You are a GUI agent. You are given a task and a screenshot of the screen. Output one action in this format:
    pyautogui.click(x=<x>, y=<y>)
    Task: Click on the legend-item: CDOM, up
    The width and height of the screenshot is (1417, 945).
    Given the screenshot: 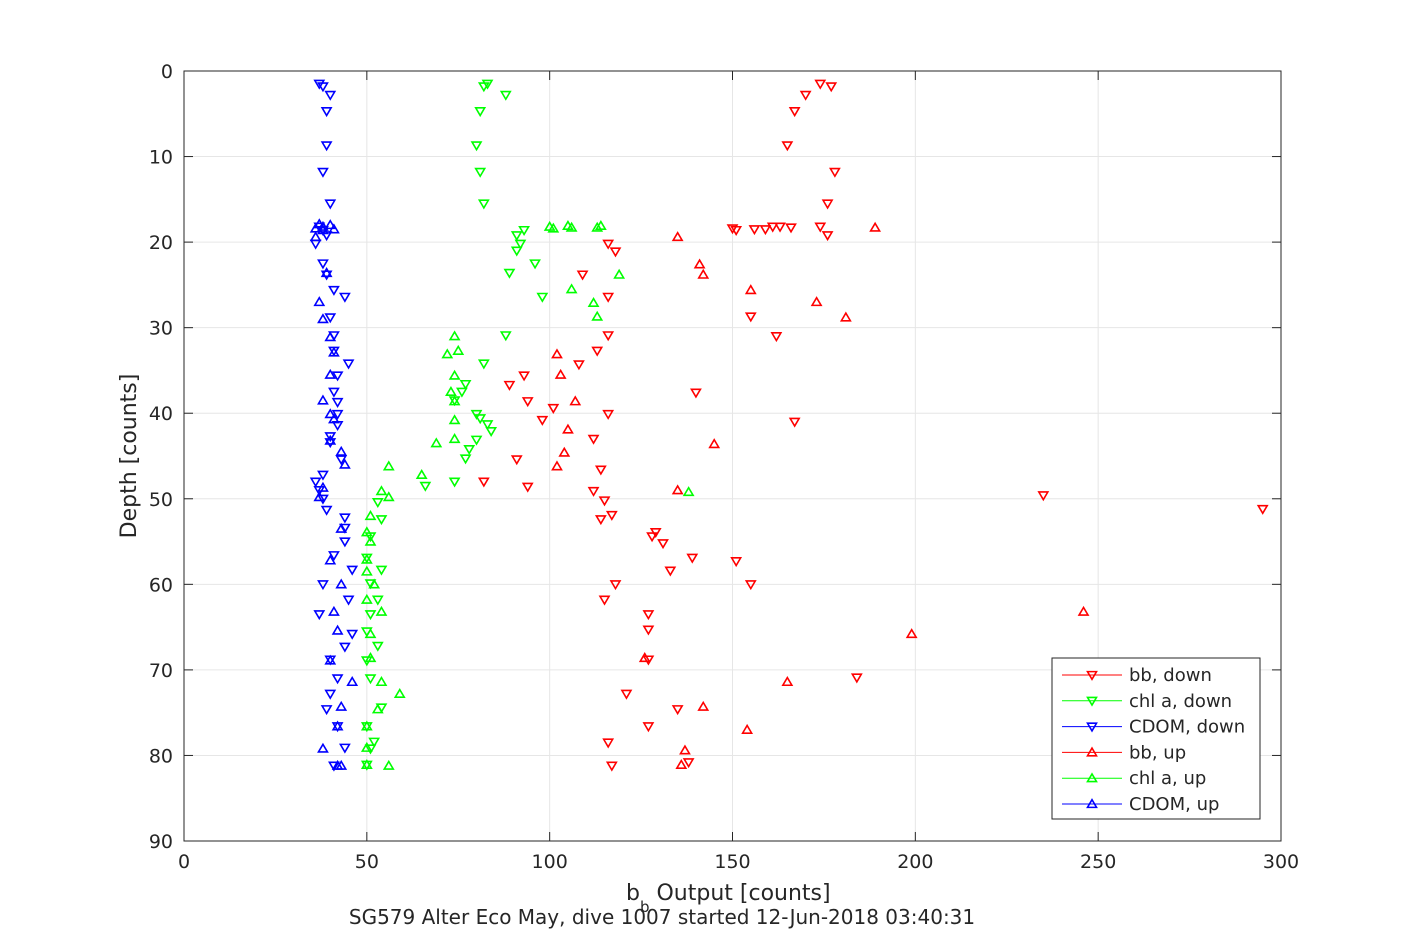 What is the action you would take?
    pyautogui.click(x=1140, y=804)
    